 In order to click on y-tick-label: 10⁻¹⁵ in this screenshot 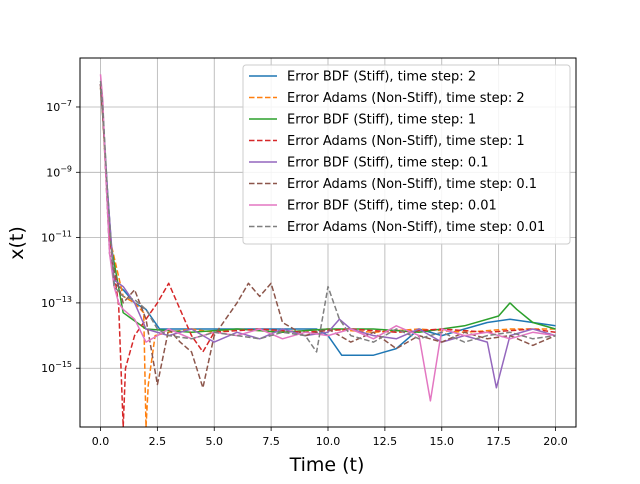, I will do `click(56, 367)`.